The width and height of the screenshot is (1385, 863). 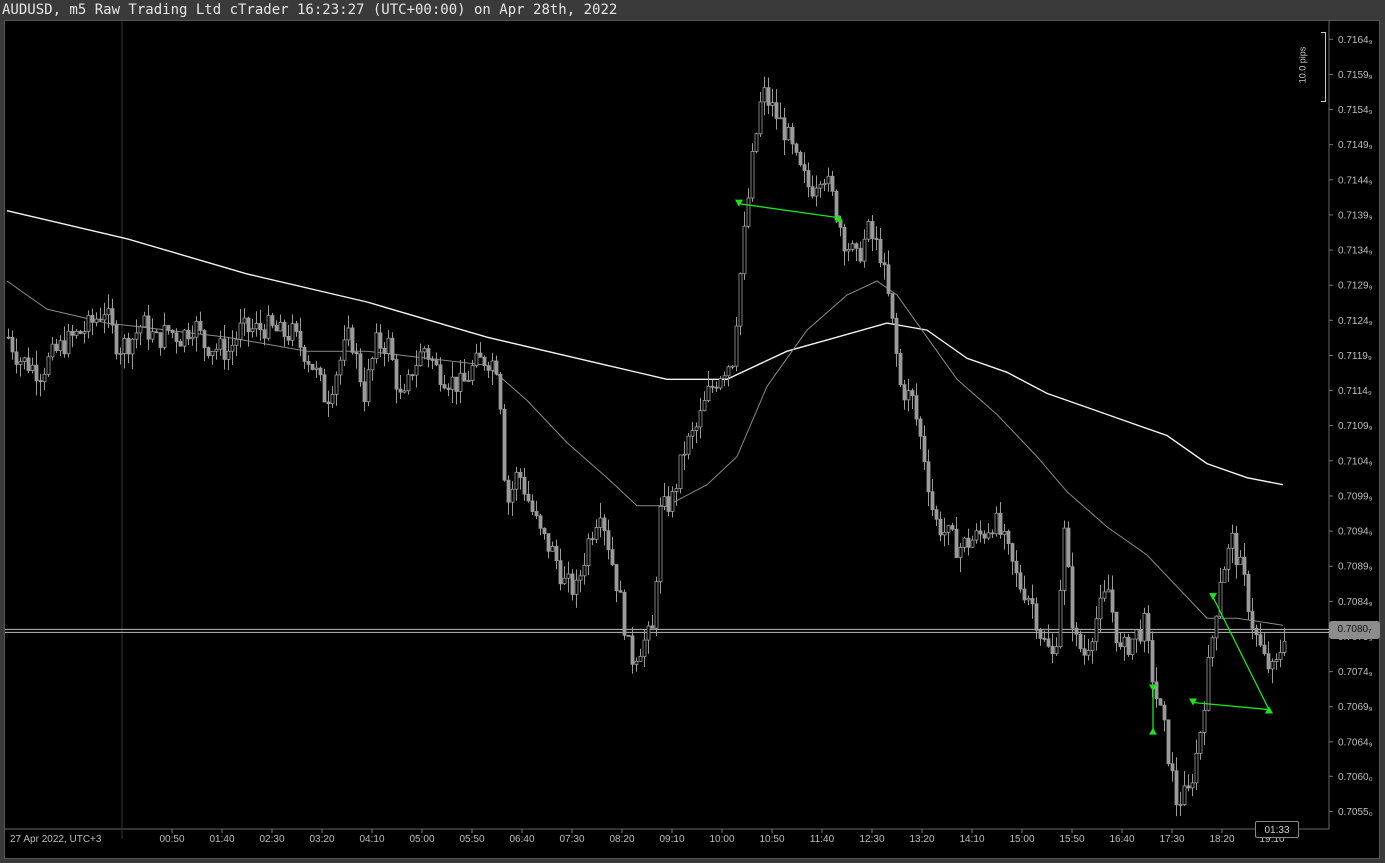 What do you see at coordinates (1121, 839) in the screenshot?
I see `time-tick-label: 16:40` at bounding box center [1121, 839].